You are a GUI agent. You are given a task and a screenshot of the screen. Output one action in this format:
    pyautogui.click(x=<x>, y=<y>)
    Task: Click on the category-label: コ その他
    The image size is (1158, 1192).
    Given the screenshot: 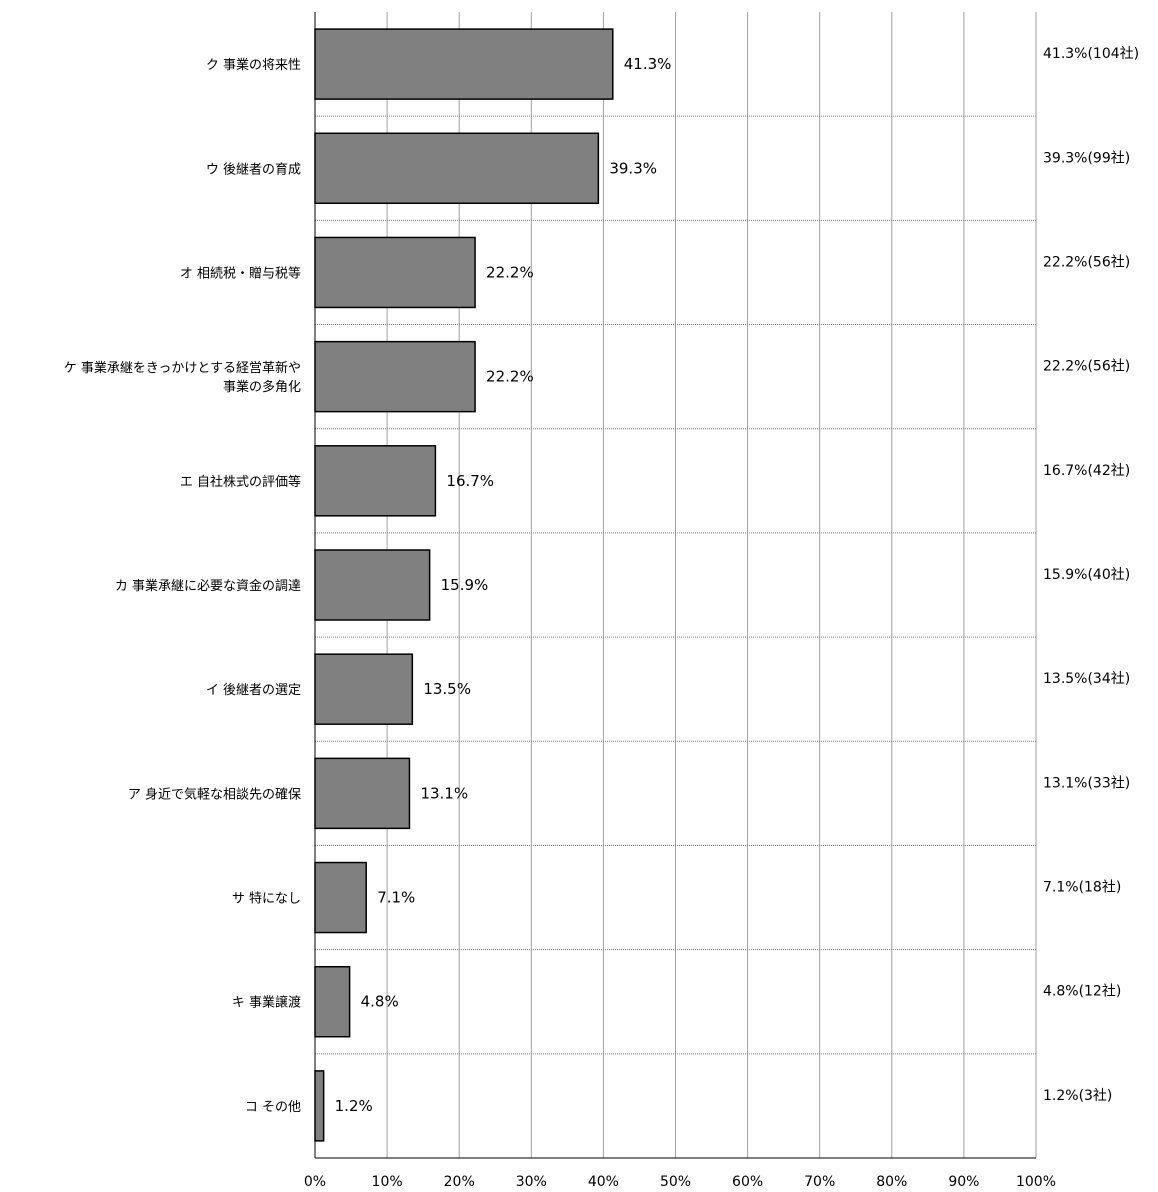 What is the action you would take?
    pyautogui.click(x=273, y=1107)
    